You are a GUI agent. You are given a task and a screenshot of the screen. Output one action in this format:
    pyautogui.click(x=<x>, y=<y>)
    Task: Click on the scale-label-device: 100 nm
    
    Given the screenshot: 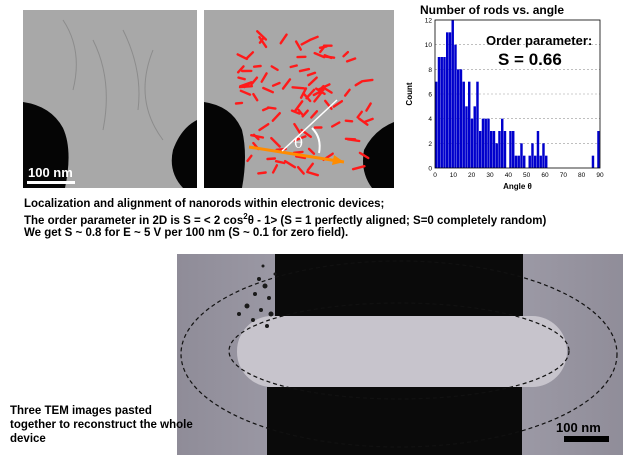 What is the action you would take?
    pyautogui.click(x=578, y=427)
    